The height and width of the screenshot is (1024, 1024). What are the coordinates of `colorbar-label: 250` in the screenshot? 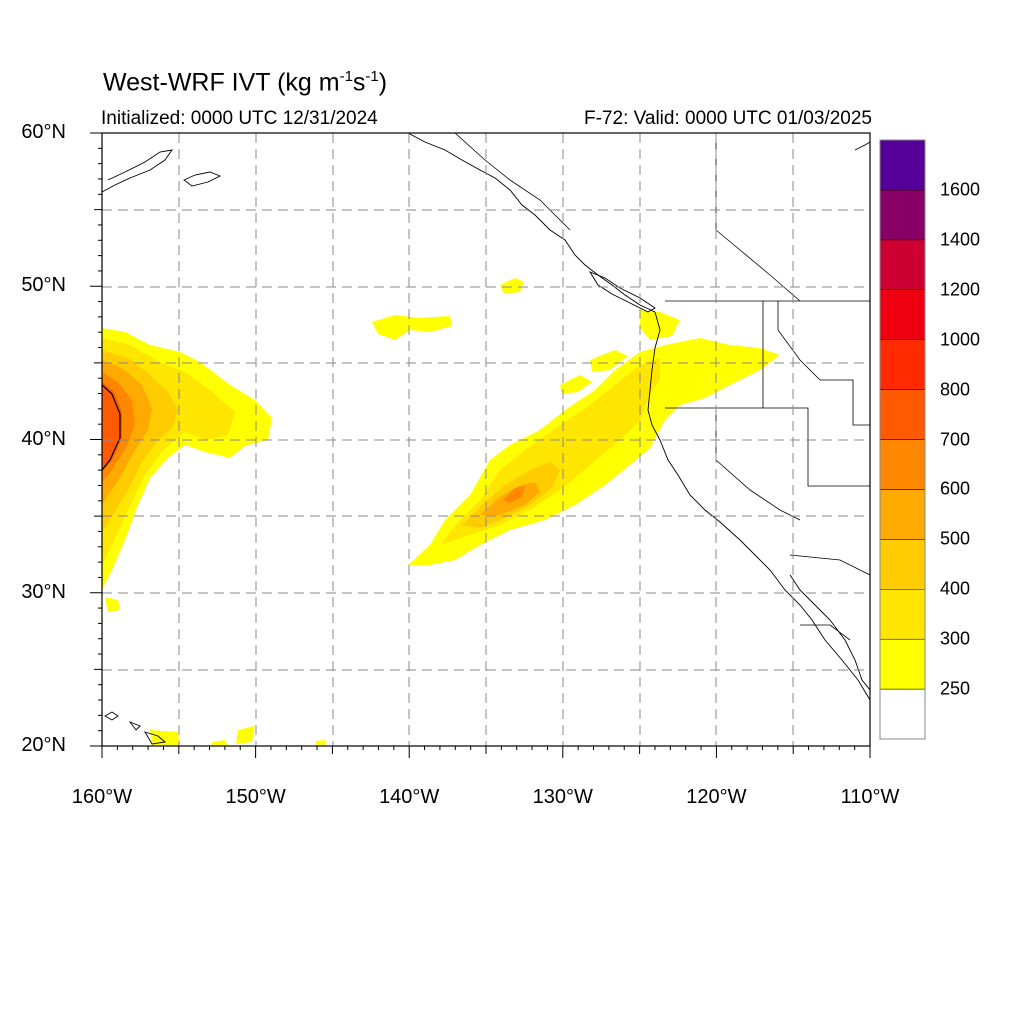 It's located at (955, 688).